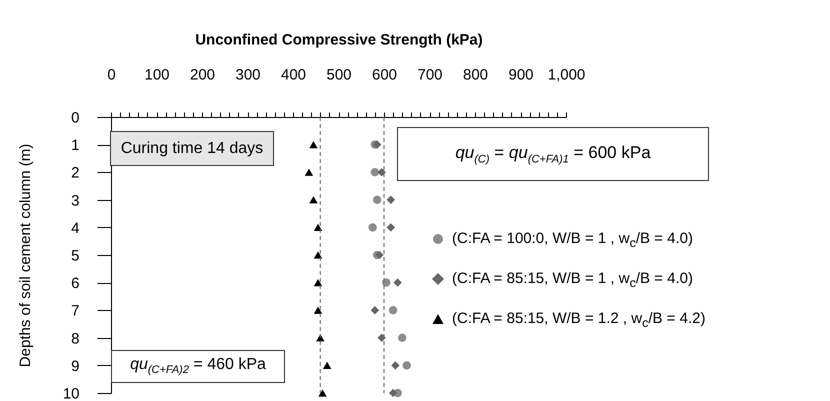 The width and height of the screenshot is (830, 401). I want to click on x-axis-title: Unconfined Compressive Strength (kPa), so click(339, 40).